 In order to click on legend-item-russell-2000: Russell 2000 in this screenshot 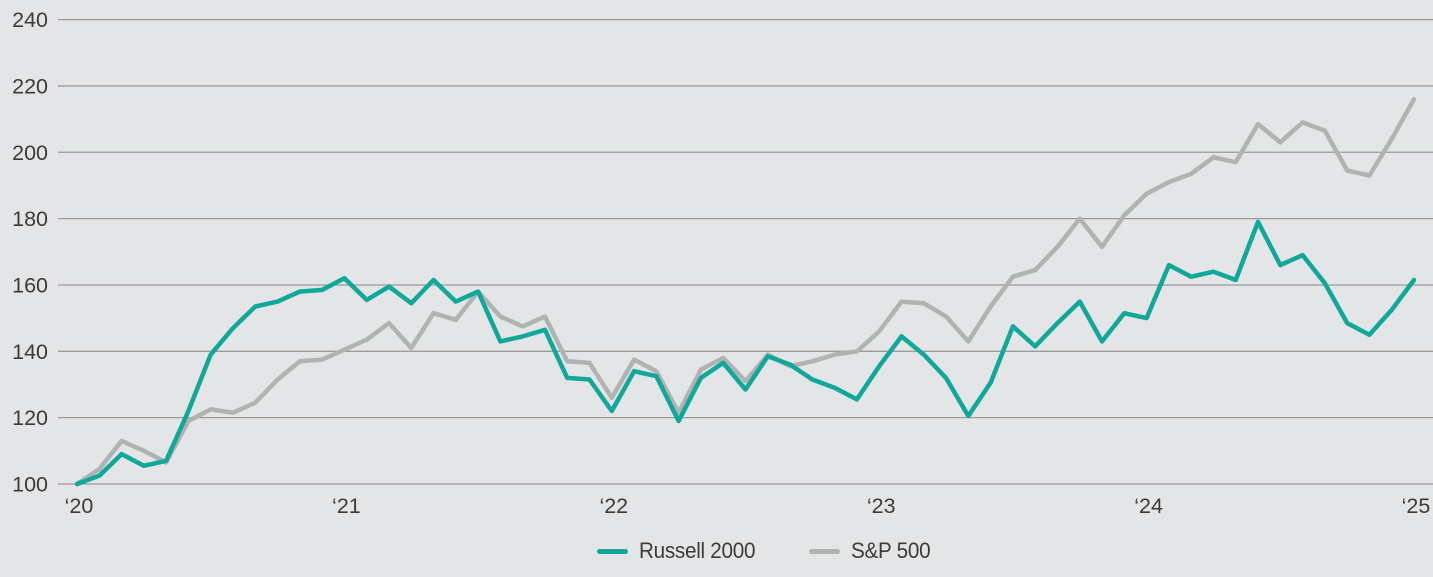, I will do `click(680, 551)`.